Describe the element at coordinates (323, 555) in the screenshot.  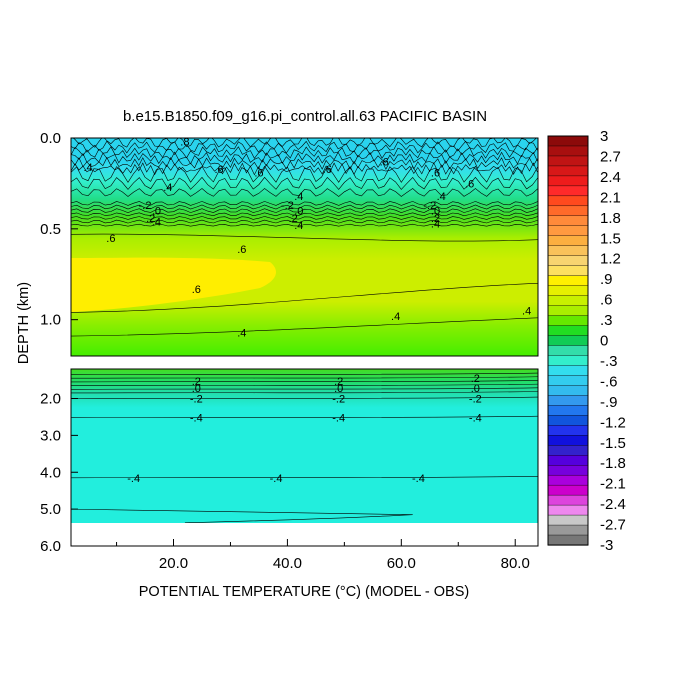
I see `x-axis-ticks: 20.0 40.0 60.0 80.0` at that location.